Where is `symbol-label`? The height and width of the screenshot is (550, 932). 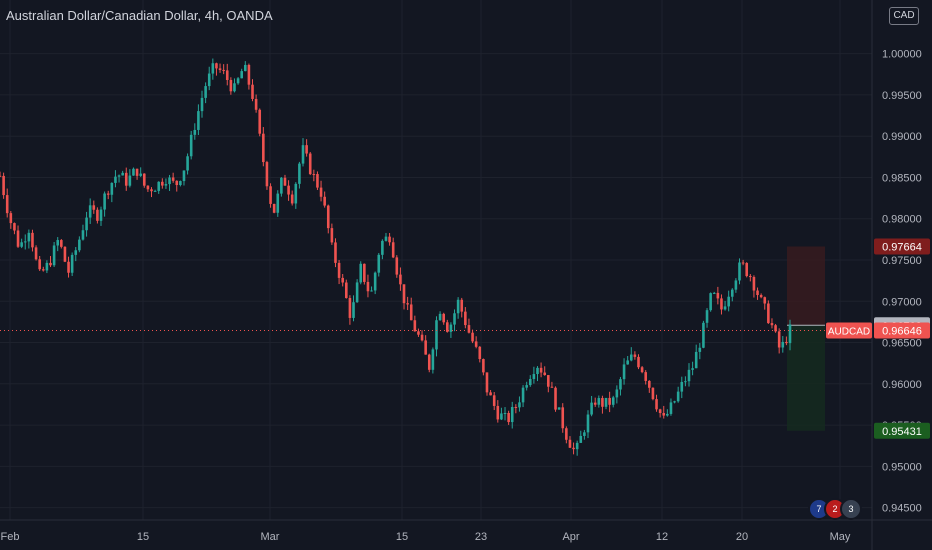 symbol-label is located at coordinates (849, 330).